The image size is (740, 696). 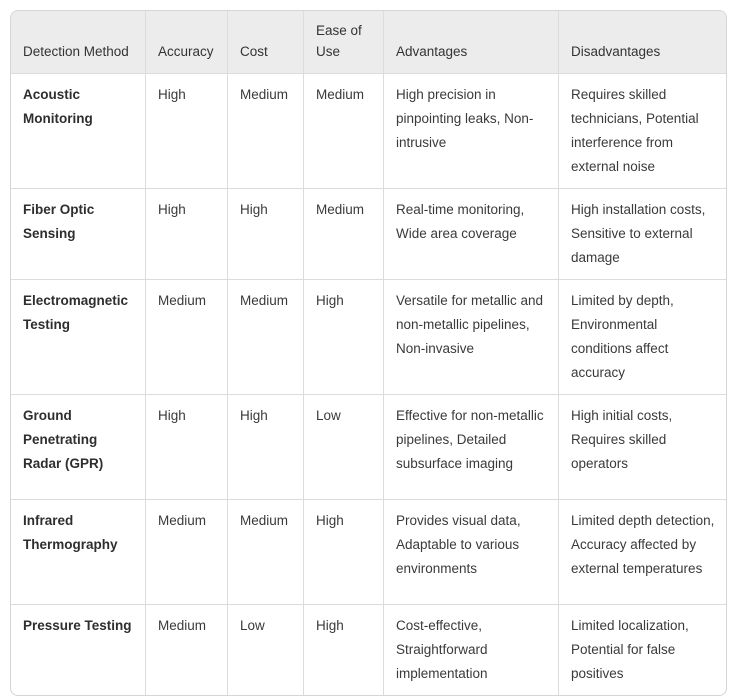 What do you see at coordinates (344, 447) in the screenshot?
I see `ease-of-use-cell: Low` at bounding box center [344, 447].